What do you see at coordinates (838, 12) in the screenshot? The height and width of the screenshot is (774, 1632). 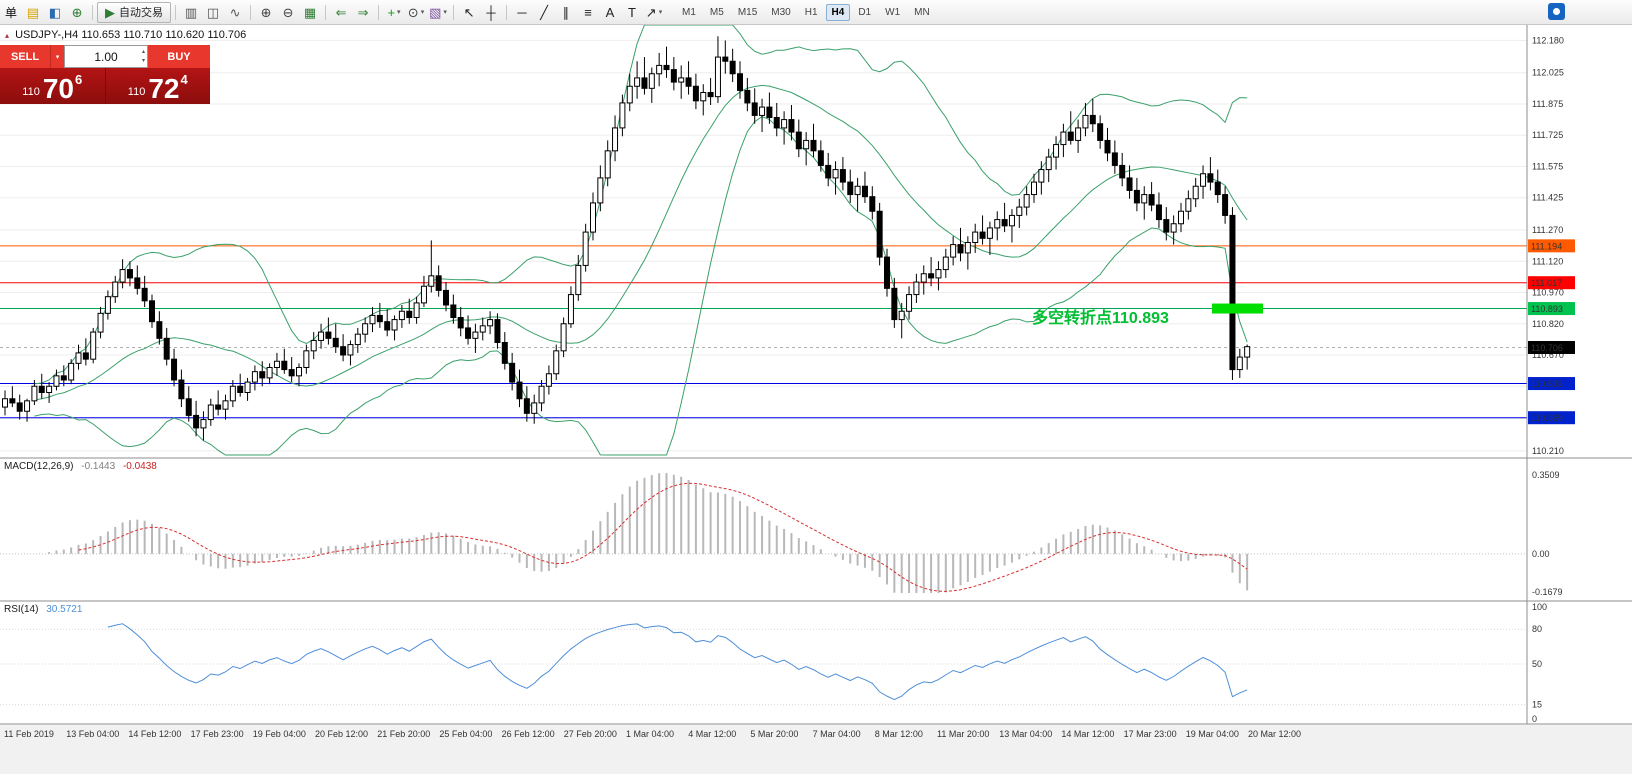 I see `timeframe-button-h4: H4` at bounding box center [838, 12].